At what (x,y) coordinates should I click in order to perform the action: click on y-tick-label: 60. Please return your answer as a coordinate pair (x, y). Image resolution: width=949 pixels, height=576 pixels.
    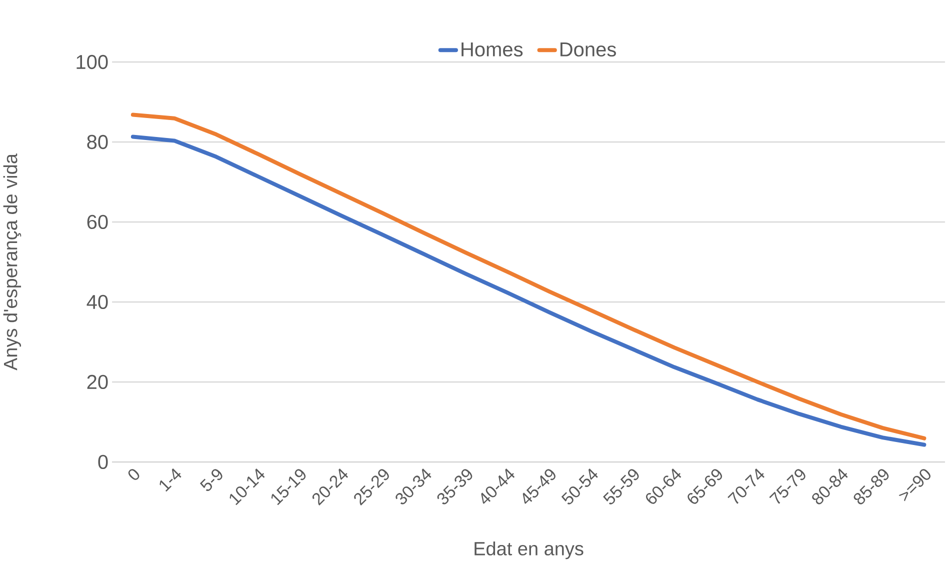
    Looking at the image, I should click on (97, 222).